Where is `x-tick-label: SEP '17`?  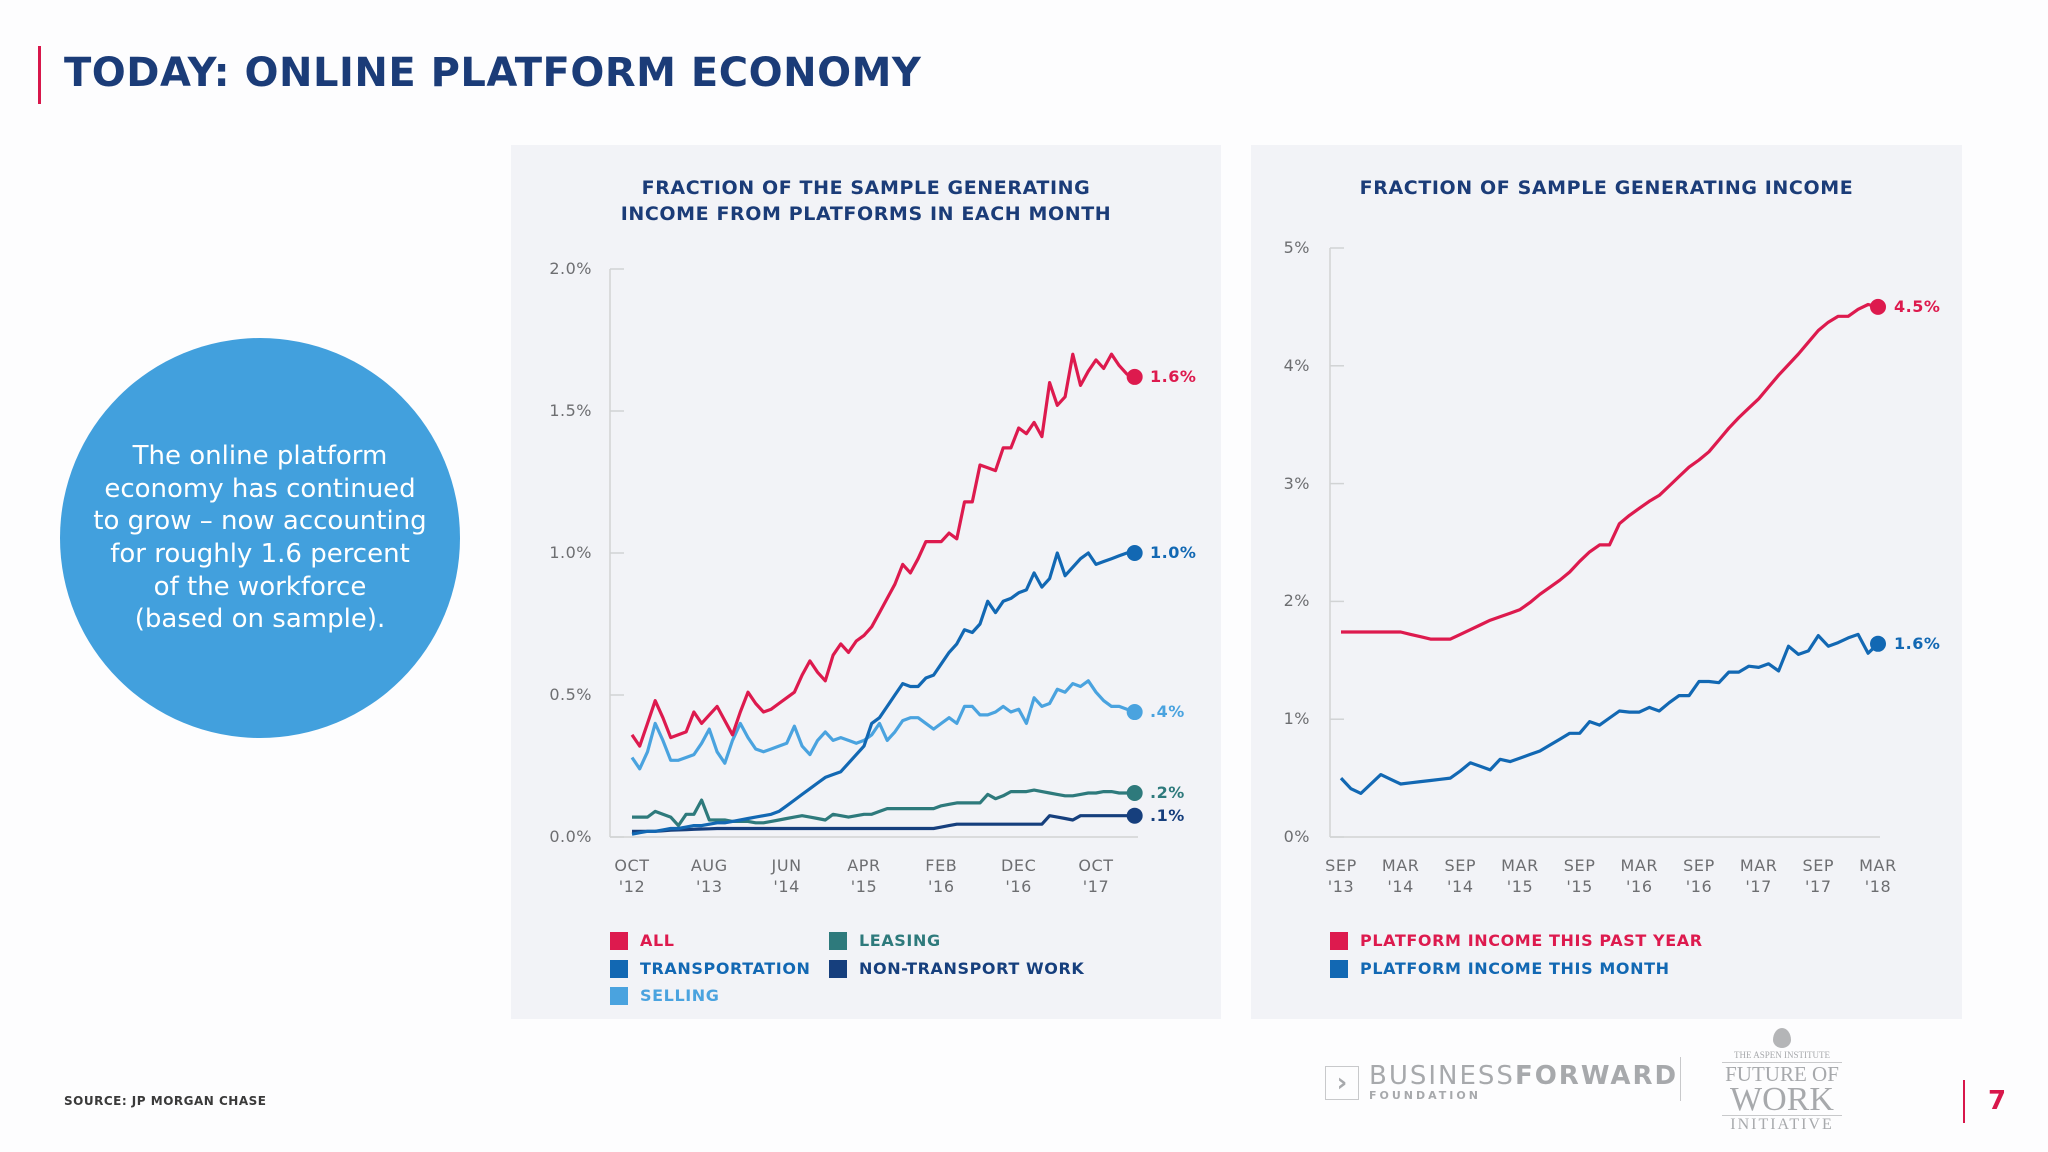
x-tick-label: SEP '17 is located at coordinates (1818, 876).